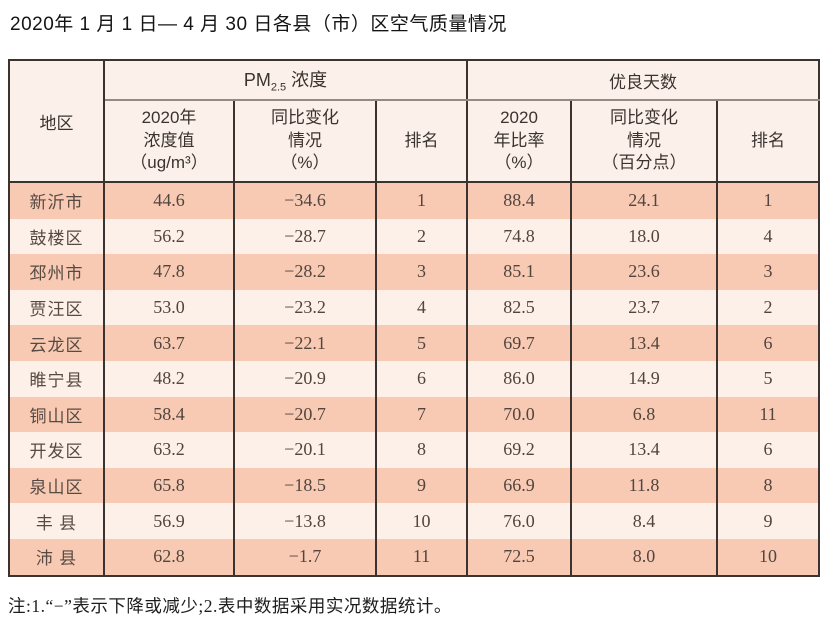 The width and height of the screenshot is (825, 620). Describe the element at coordinates (305, 200) in the screenshot. I see `pm-change-cell: −34.6` at that location.